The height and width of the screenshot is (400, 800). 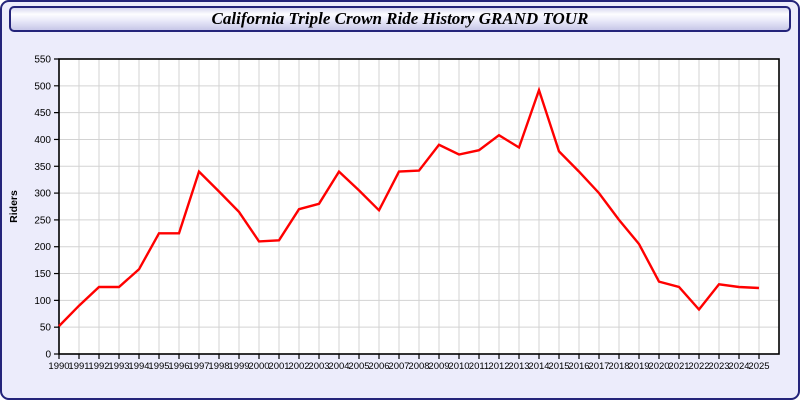 I want to click on x-tick-label: 2021, so click(x=678, y=366).